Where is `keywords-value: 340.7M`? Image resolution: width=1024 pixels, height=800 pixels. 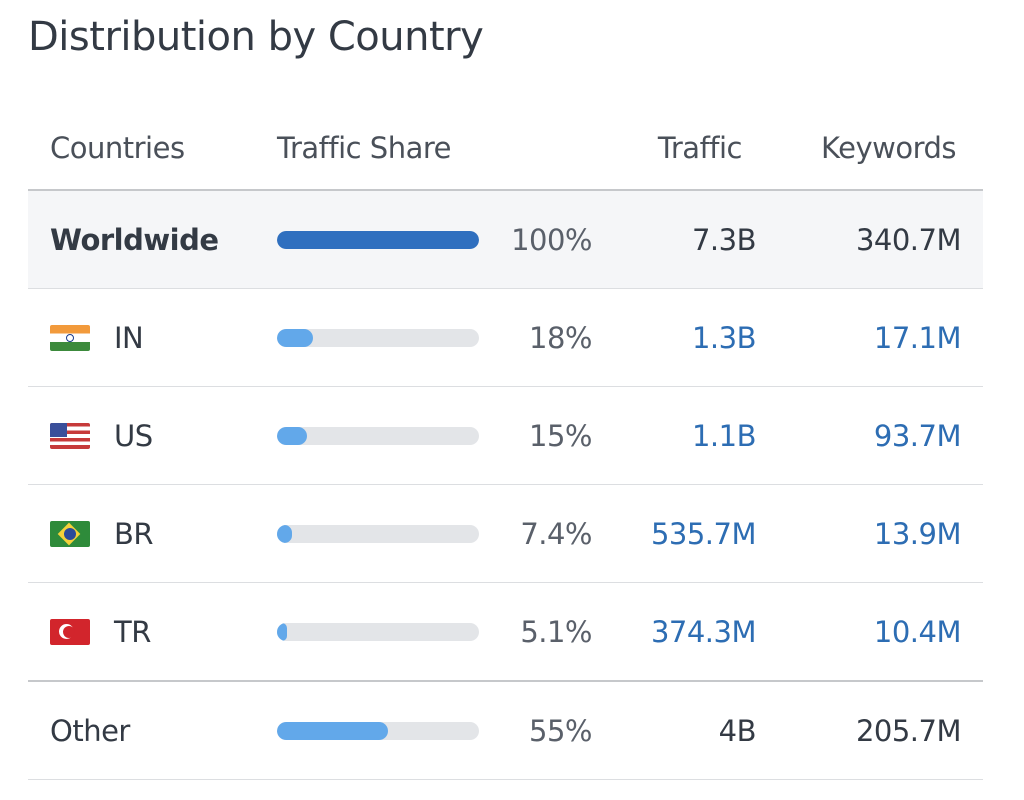 keywords-value: 340.7M is located at coordinates (908, 239).